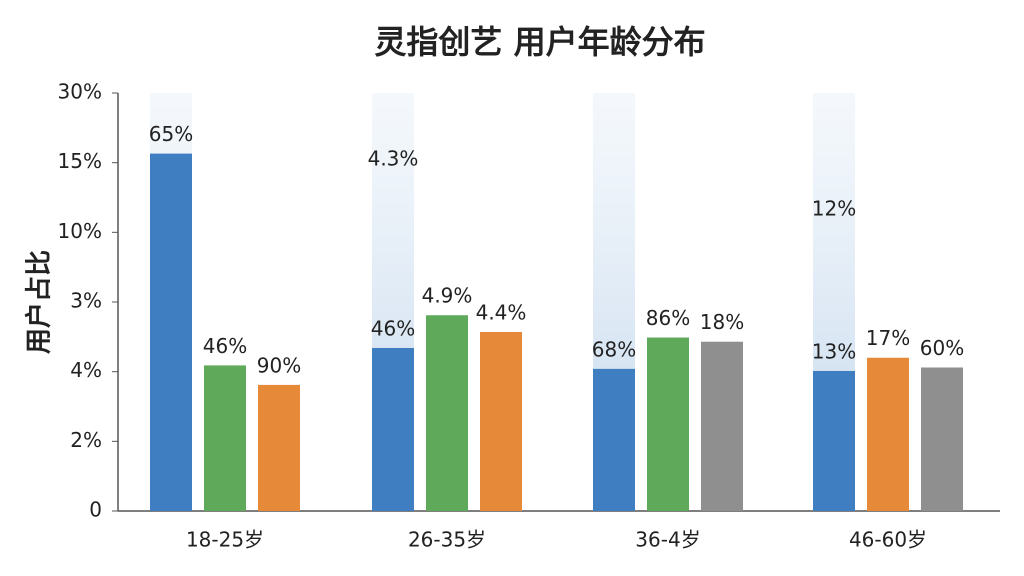  I want to click on bar-label: 4.9%, so click(447, 296).